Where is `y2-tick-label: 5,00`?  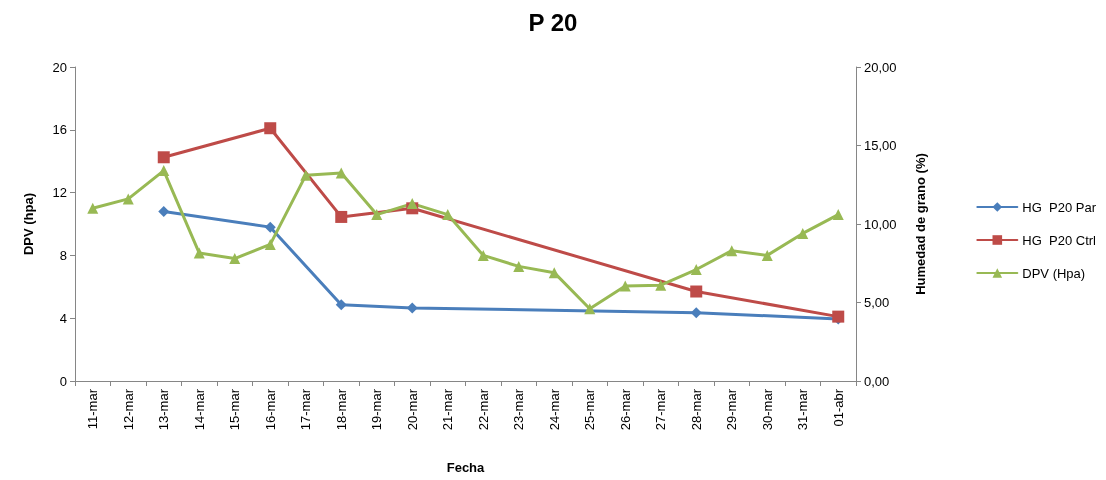
y2-tick-label: 5,00 is located at coordinates (877, 302).